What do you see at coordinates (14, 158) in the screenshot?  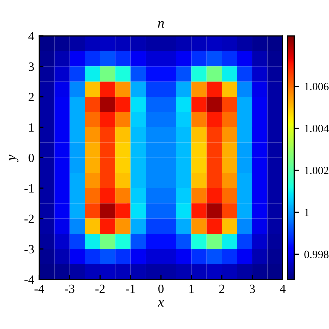 I see `y-axis-title: y` at bounding box center [14, 158].